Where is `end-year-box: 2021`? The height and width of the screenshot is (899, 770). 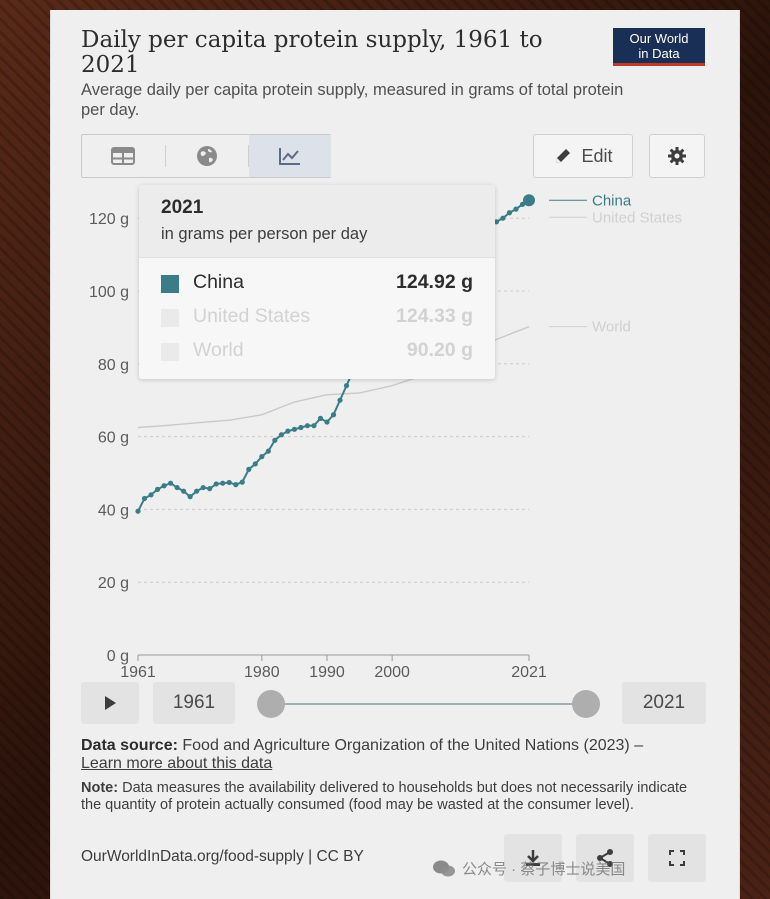
end-year-box: 2021 is located at coordinates (664, 703).